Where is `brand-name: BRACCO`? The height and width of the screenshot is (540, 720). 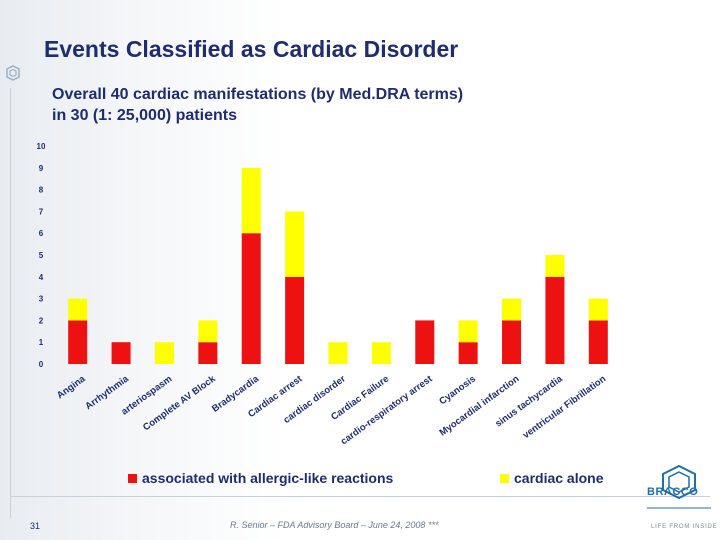
brand-name: BRACCO is located at coordinates (673, 492).